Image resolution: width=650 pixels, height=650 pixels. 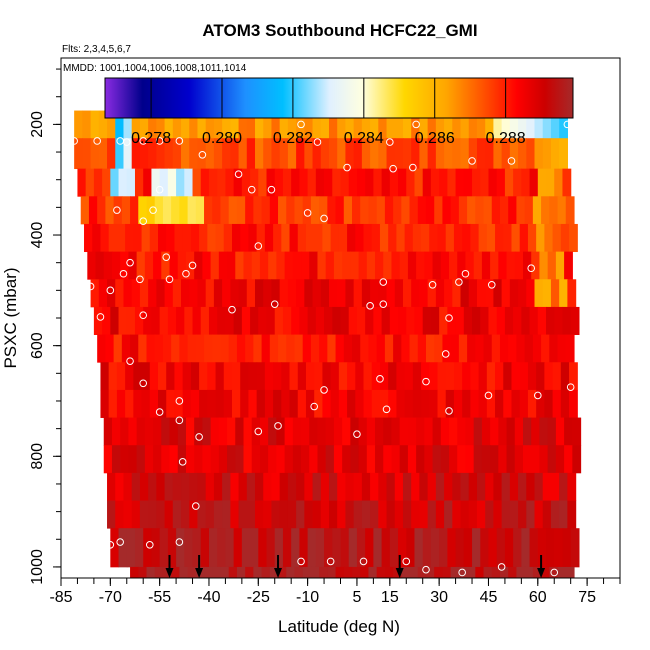 What do you see at coordinates (37, 456) in the screenshot?
I see `y-tick-label: 800` at bounding box center [37, 456].